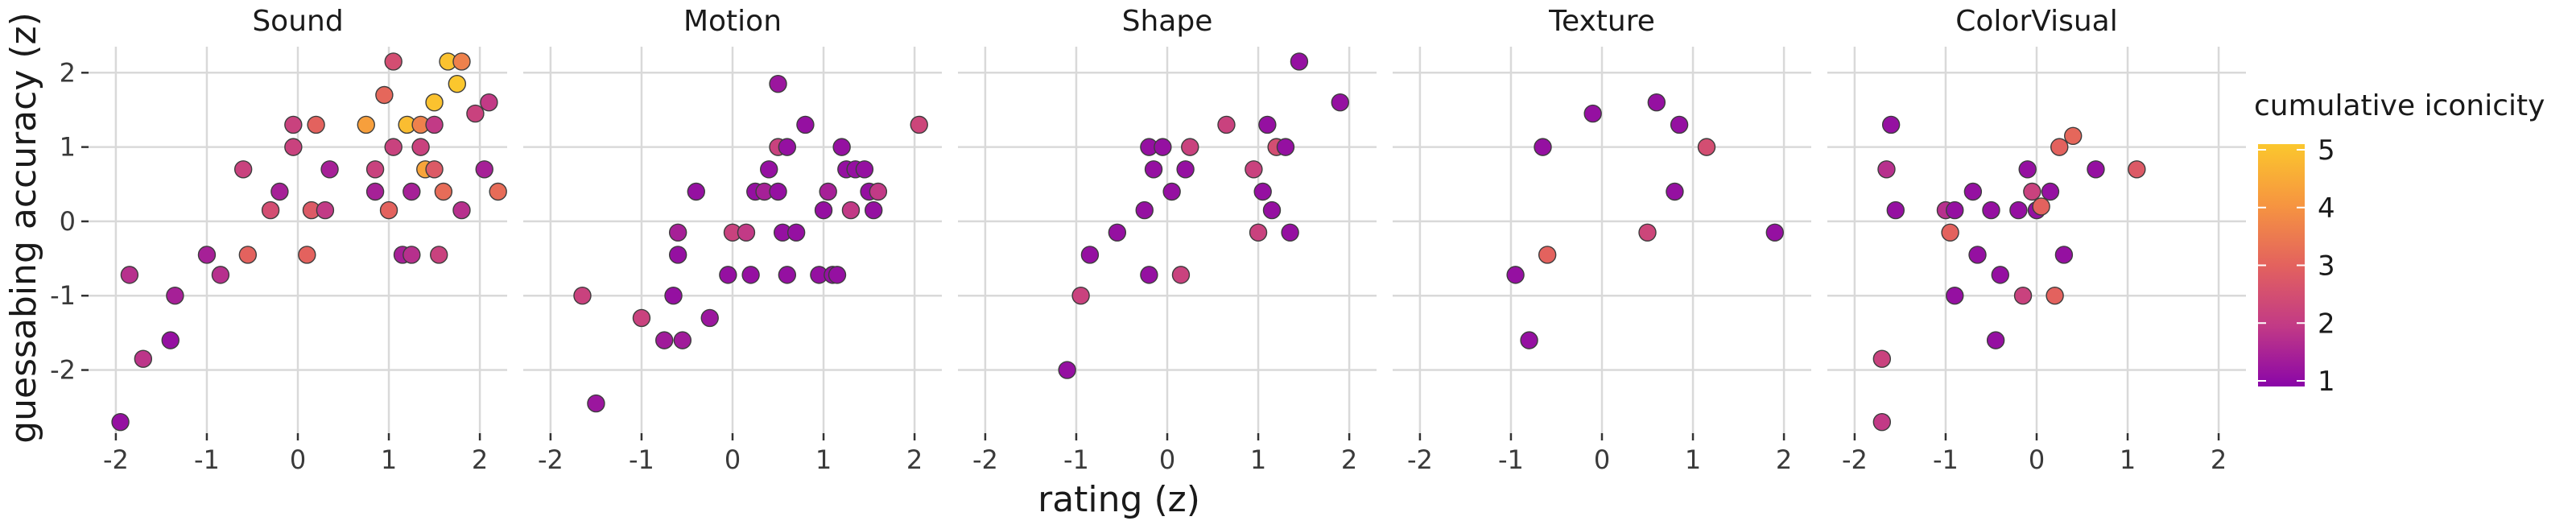 Image resolution: width=2576 pixels, height=529 pixels. What do you see at coordinates (1601, 22) in the screenshot?
I see `panel-title: Texture` at bounding box center [1601, 22].